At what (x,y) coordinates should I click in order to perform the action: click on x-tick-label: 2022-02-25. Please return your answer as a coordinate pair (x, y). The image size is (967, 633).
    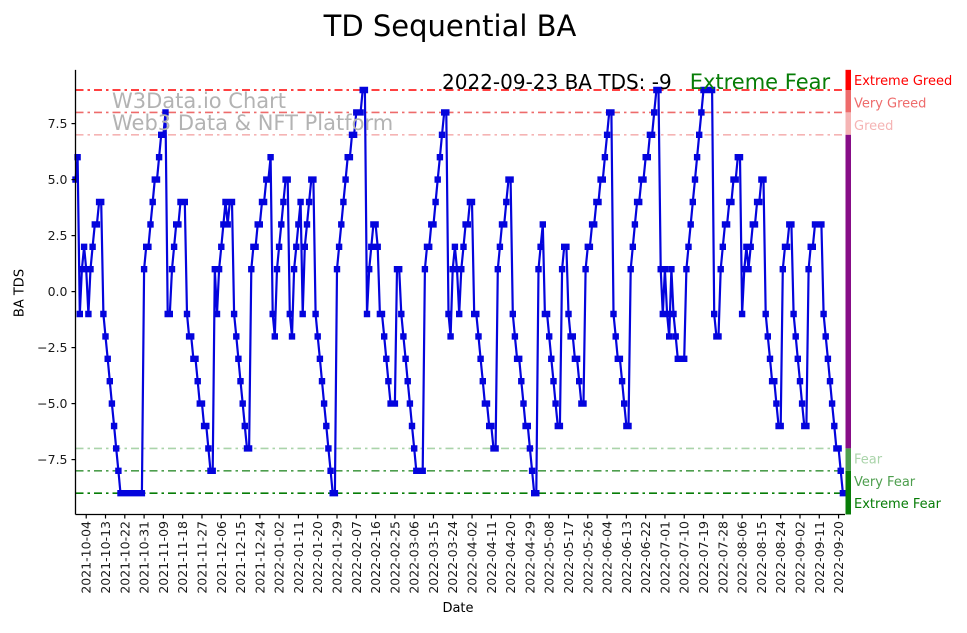
    Looking at the image, I should click on (394, 557).